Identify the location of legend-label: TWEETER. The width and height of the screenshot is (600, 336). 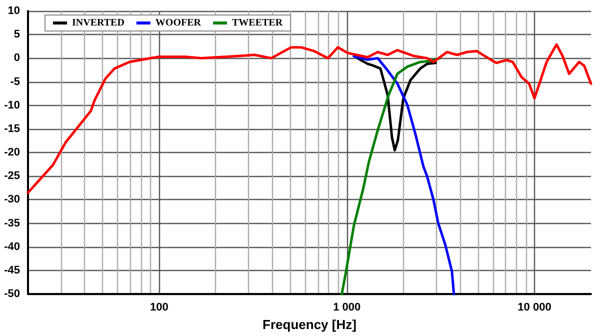
(258, 23).